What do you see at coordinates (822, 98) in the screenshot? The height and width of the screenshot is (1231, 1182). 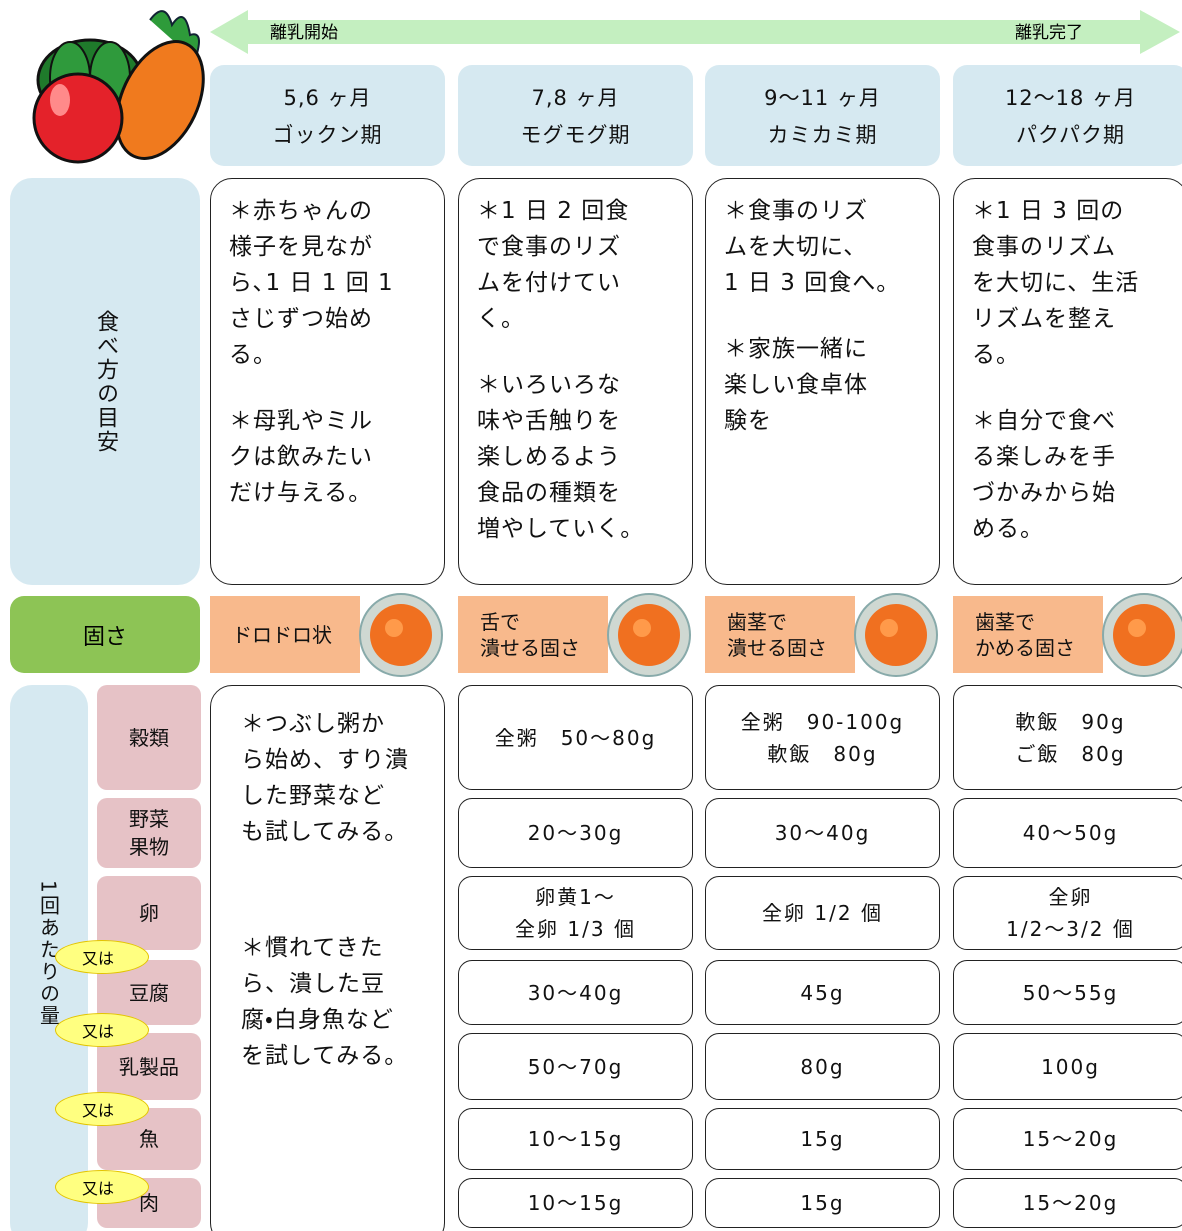 I see `stage-age: 9～11 ヶ月` at bounding box center [822, 98].